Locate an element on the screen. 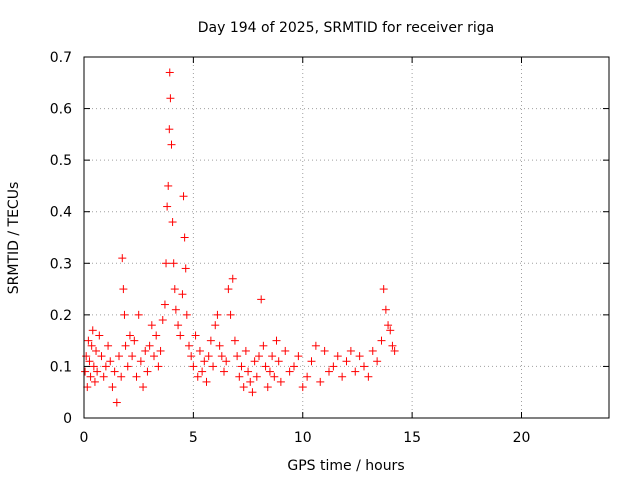 The height and width of the screenshot is (480, 640). y-tick-label: 0.6 is located at coordinates (61, 110).